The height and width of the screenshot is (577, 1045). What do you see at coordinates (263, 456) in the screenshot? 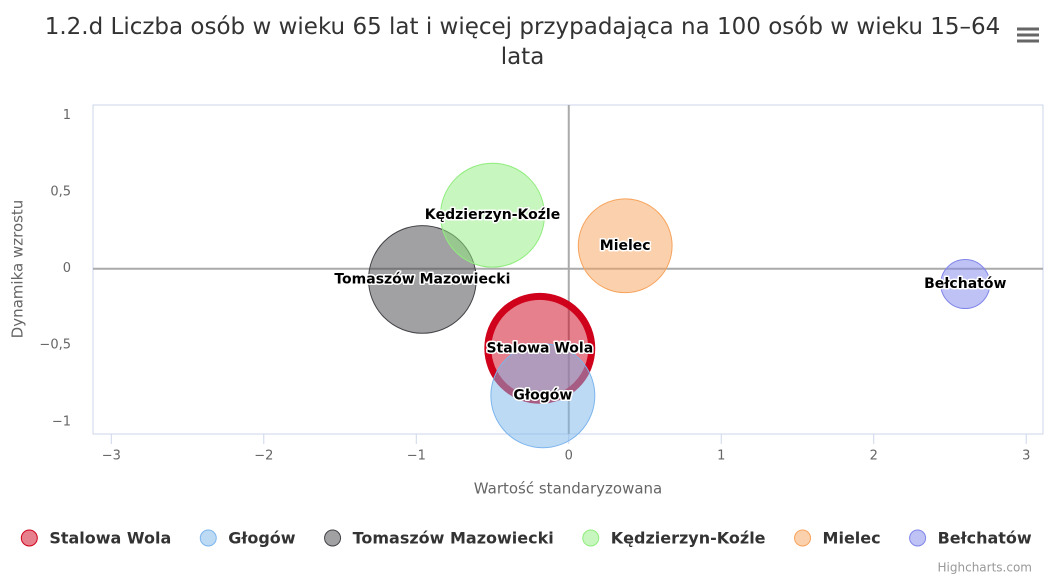
I see `x-tick-label: −2` at bounding box center [263, 456].